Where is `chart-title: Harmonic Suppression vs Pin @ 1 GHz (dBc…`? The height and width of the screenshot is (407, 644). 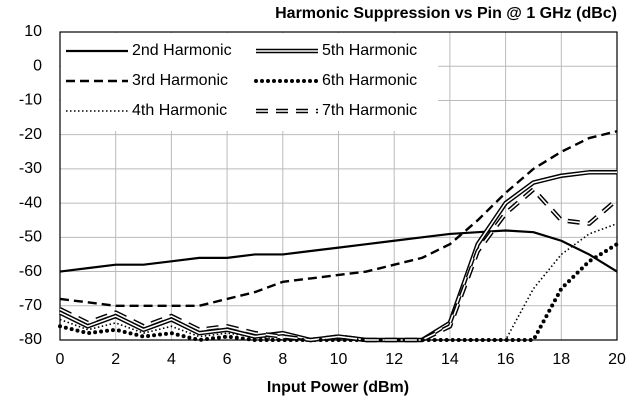 chart-title: Harmonic Suppression vs Pin @ 1 GHz (dBc… is located at coordinates (446, 13).